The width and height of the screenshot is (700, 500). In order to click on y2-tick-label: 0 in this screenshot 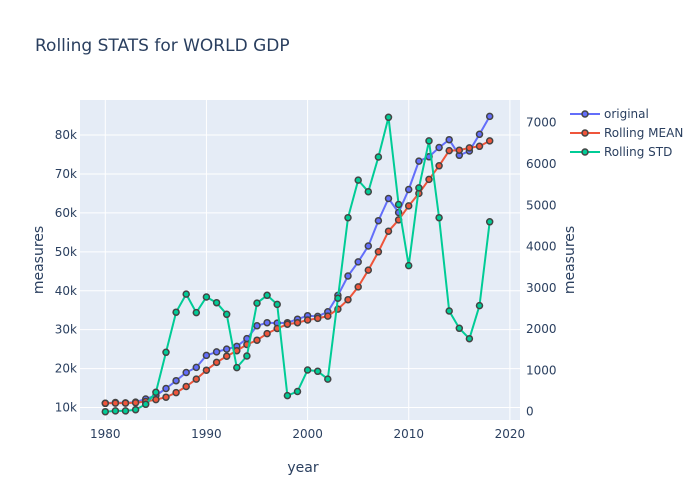, I will do `click(530, 412)`.